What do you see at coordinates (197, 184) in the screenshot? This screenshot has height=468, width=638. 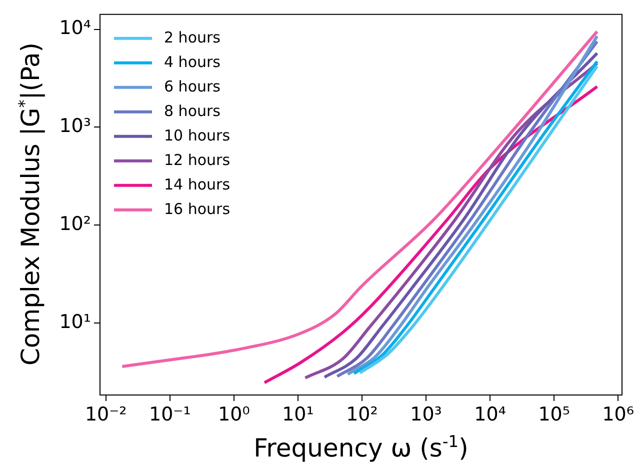 I see `legend-label: 14 hours` at bounding box center [197, 184].